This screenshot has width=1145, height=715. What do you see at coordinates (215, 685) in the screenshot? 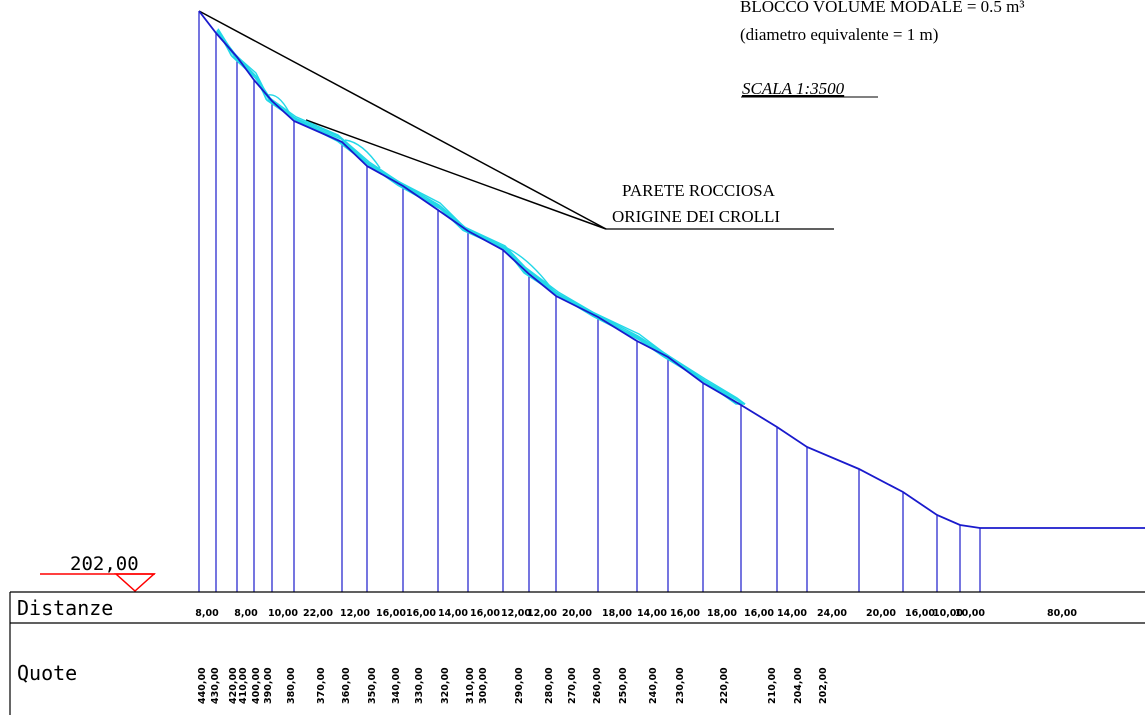
I see `height-value: 430,00` at bounding box center [215, 685].